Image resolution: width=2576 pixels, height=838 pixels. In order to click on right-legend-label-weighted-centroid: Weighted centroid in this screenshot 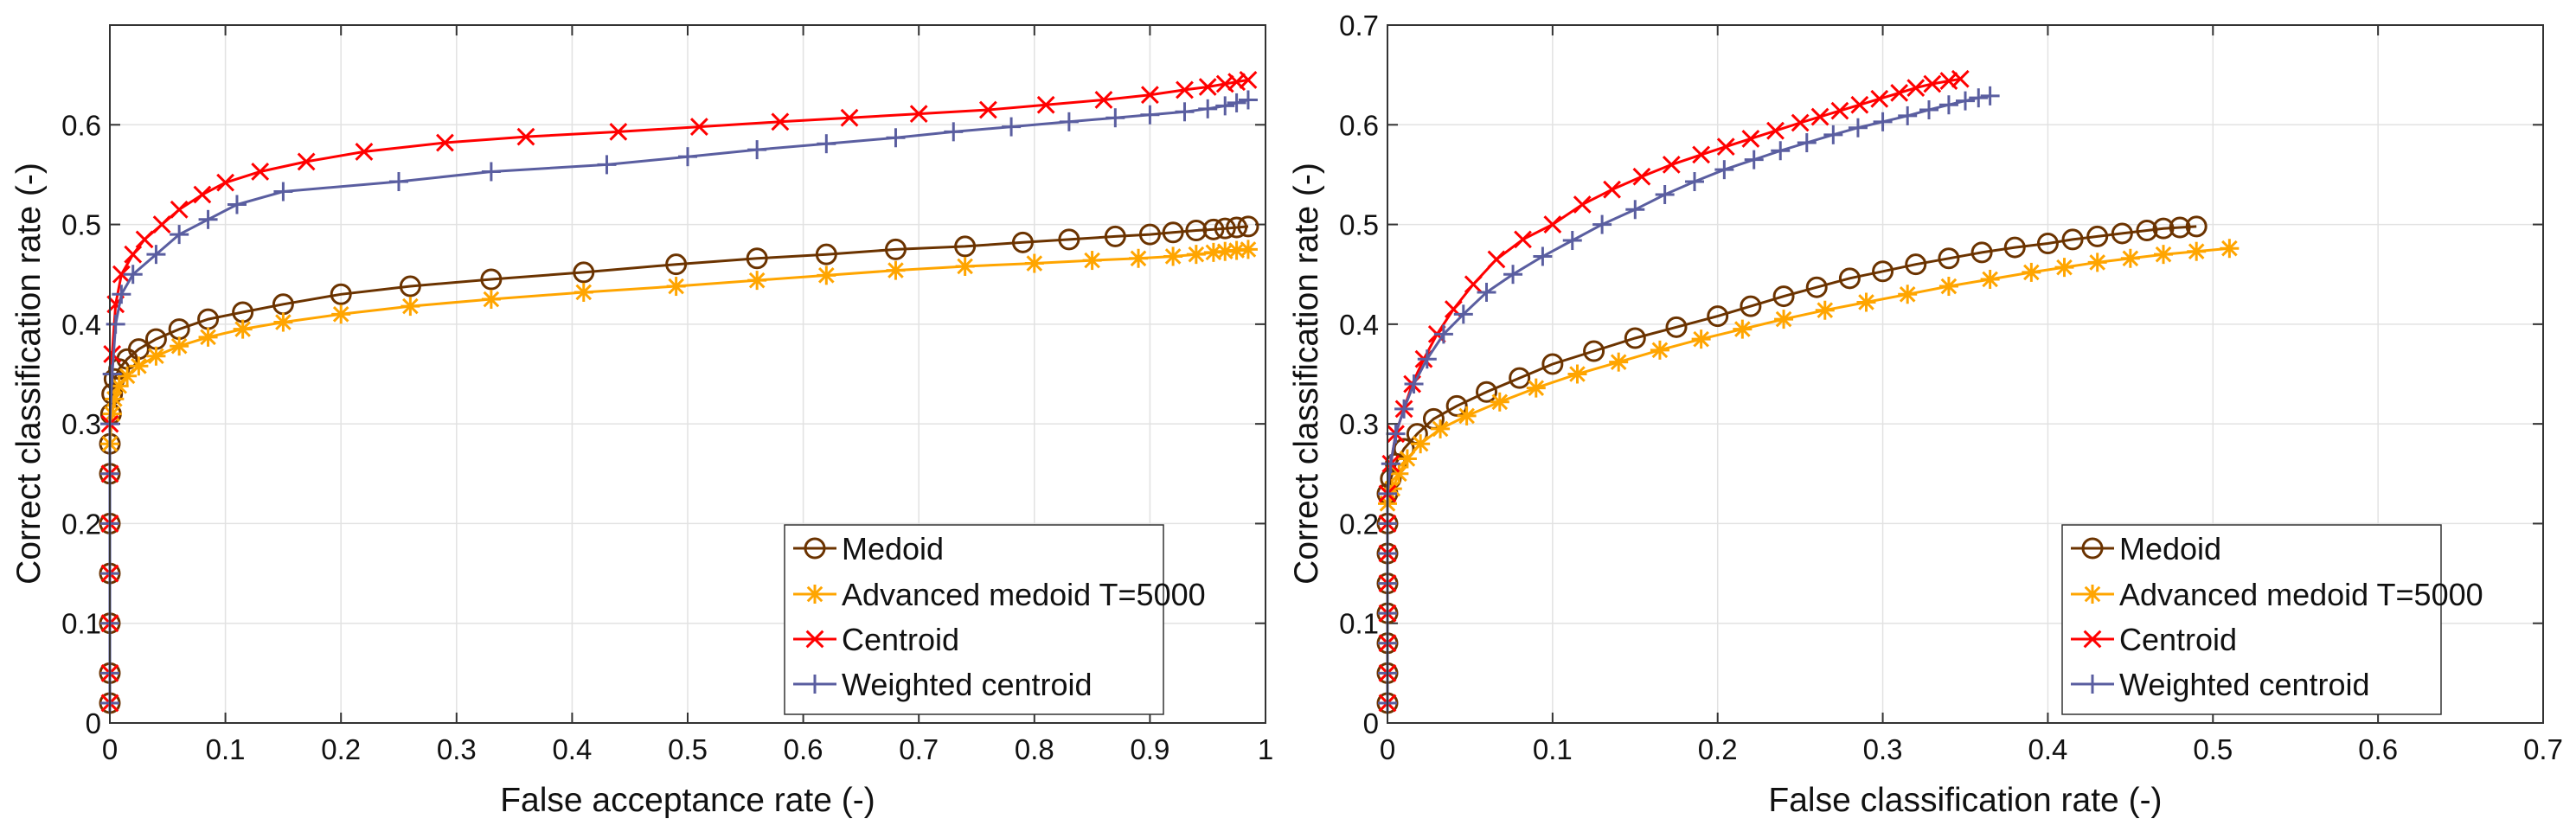, I will do `click(2244, 684)`.